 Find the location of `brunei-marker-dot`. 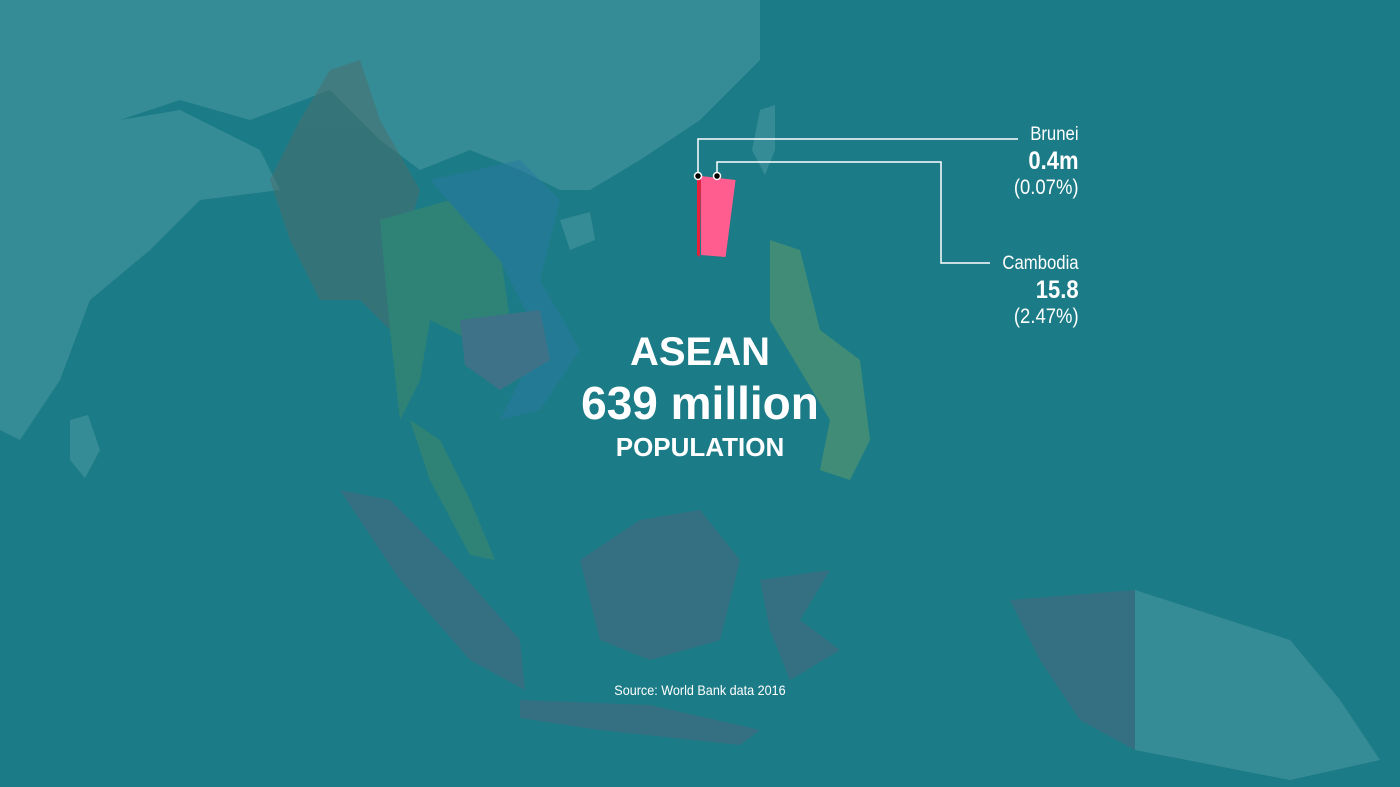

brunei-marker-dot is located at coordinates (698, 176).